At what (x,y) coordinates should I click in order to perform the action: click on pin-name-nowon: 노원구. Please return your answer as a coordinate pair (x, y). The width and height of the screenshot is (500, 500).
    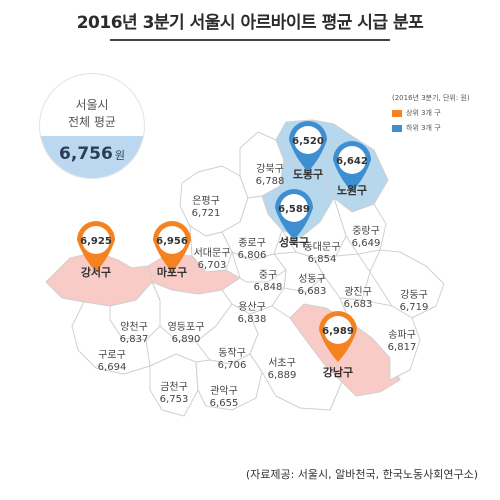
    Looking at the image, I should click on (352, 190).